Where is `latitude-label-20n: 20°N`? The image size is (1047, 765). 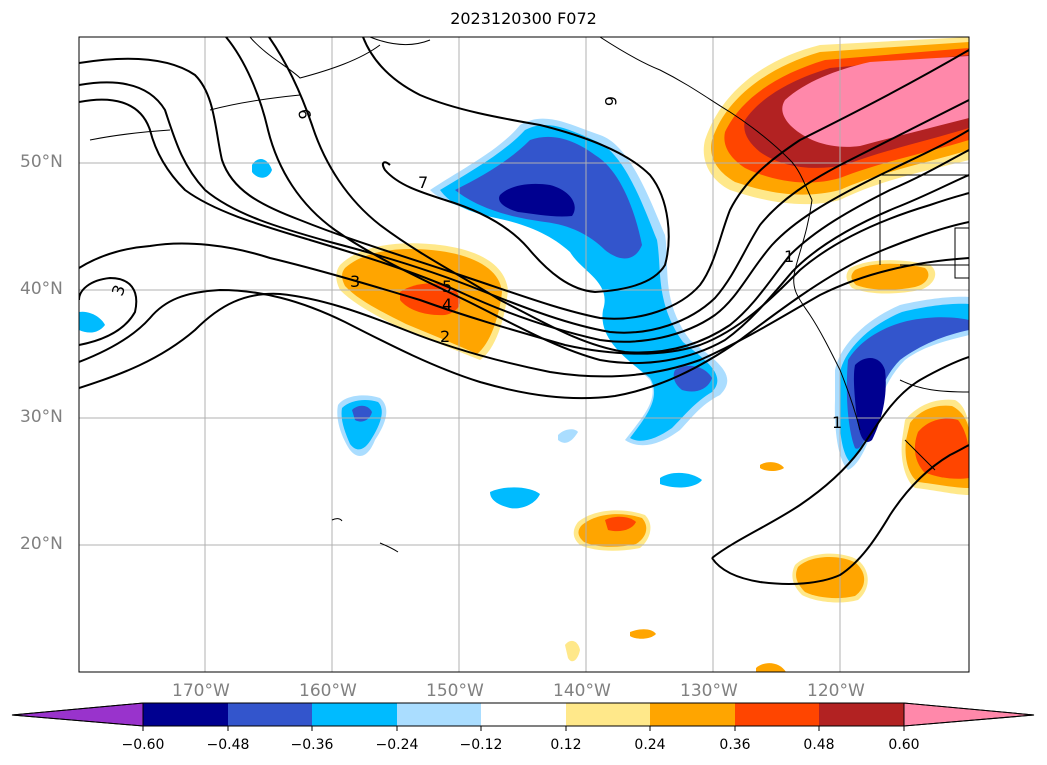
latitude-label-20n: 20°N is located at coordinates (41, 544).